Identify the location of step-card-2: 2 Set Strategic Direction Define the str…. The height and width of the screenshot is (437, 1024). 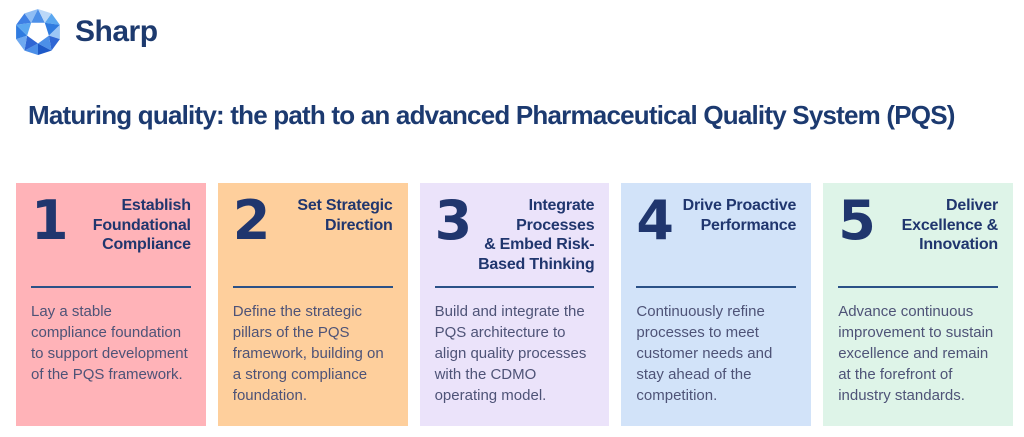
(312, 304).